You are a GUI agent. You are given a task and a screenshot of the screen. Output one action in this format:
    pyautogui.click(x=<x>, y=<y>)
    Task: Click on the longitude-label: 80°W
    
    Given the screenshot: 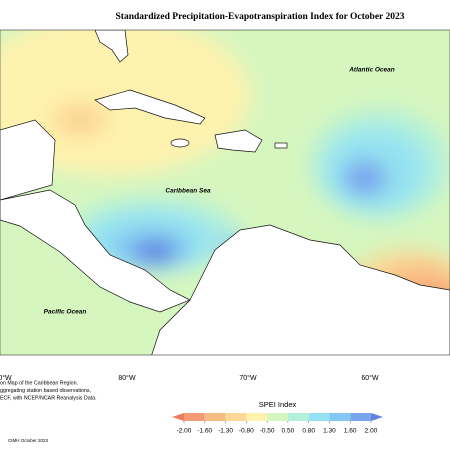 What is the action you would take?
    pyautogui.click(x=127, y=378)
    